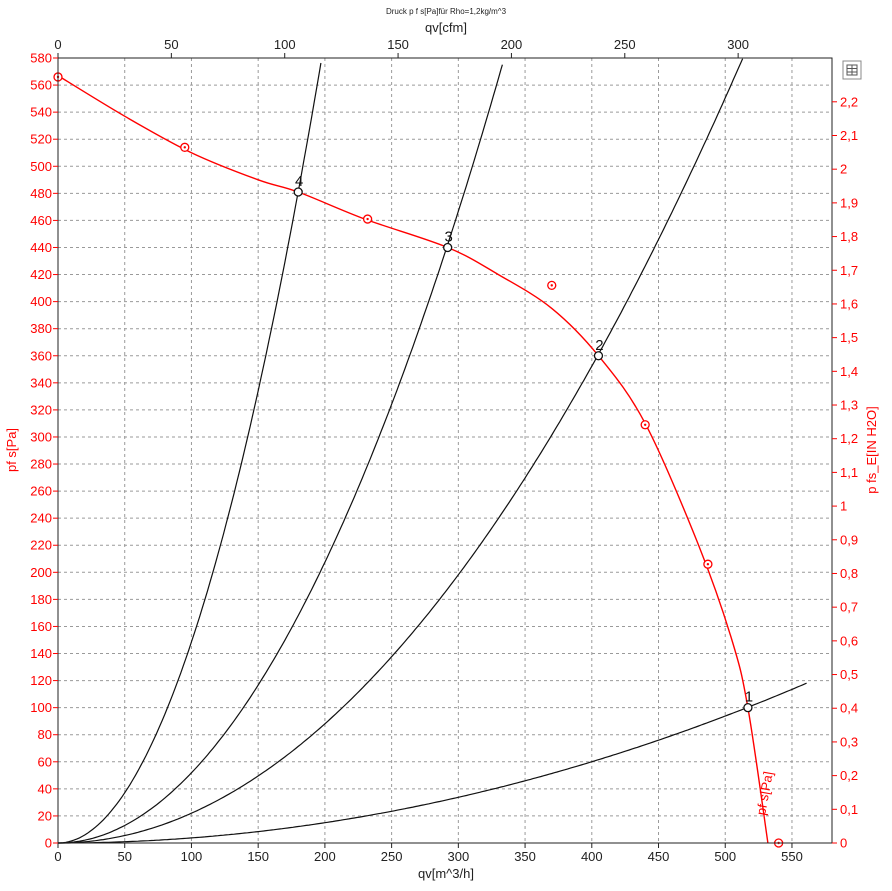 This screenshot has width=892, height=891. What do you see at coordinates (45, 815) in the screenshot?
I see `y-tick-label: 20` at bounding box center [45, 815].